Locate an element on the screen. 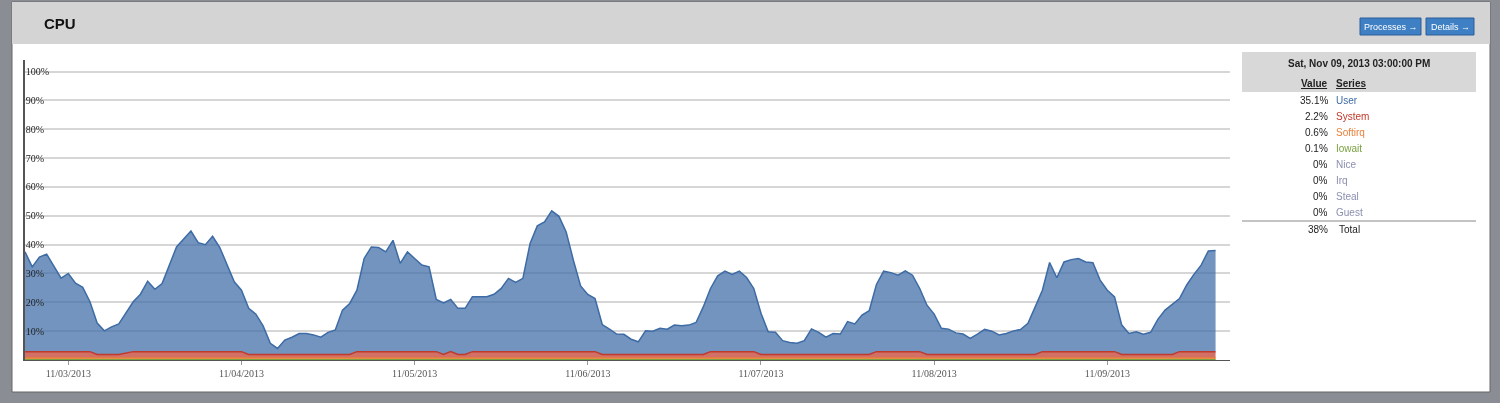 This screenshot has height=403, width=1500. text: Nice is located at coordinates (1346, 164).